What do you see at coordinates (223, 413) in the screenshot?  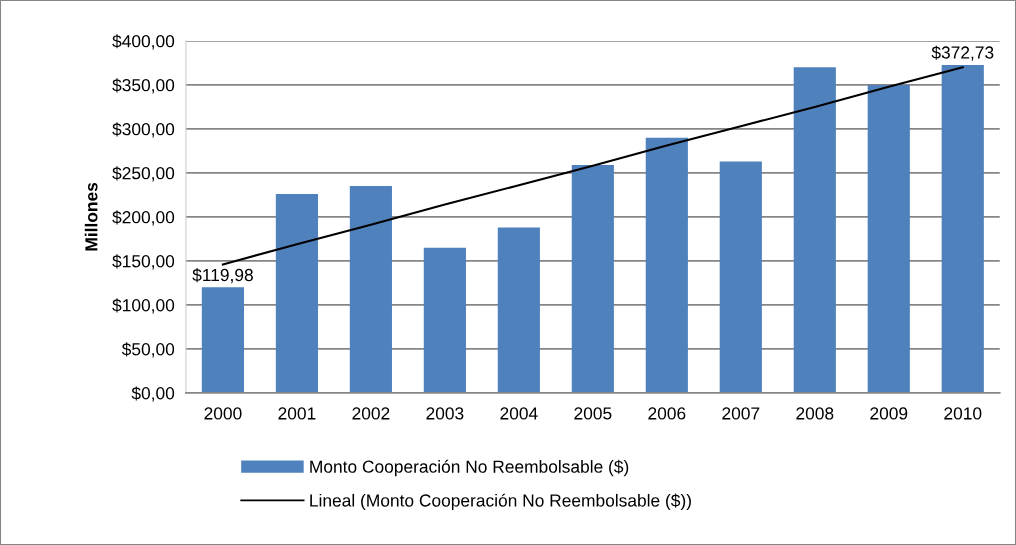 I see `x-tick-label: 2000` at bounding box center [223, 413].